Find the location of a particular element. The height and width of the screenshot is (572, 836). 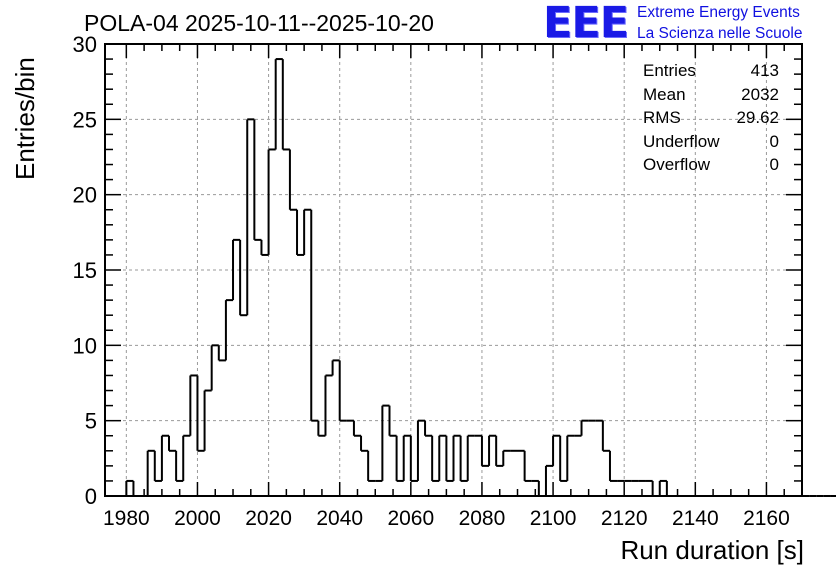

stats-row-underflow: Underflow 0 is located at coordinates (711, 143).